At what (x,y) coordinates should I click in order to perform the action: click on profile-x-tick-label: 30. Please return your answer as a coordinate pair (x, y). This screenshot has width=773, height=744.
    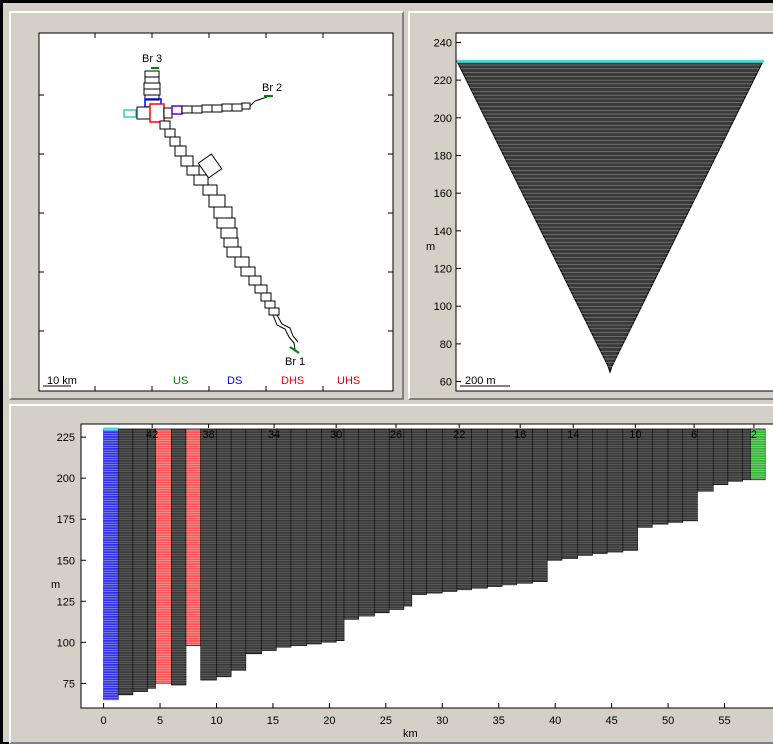
    Looking at the image, I should click on (442, 721).